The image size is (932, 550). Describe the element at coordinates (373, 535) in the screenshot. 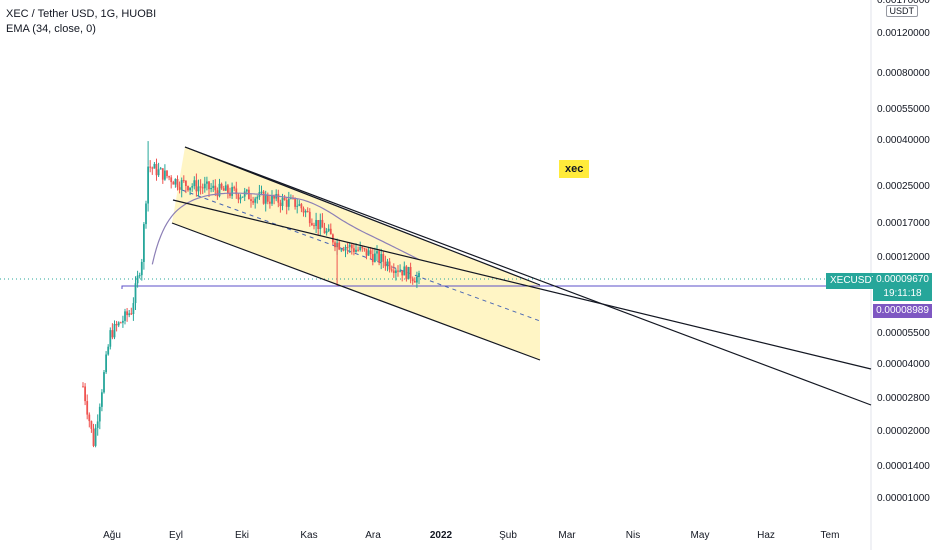

I see `time-tick-label: Ara` at that location.